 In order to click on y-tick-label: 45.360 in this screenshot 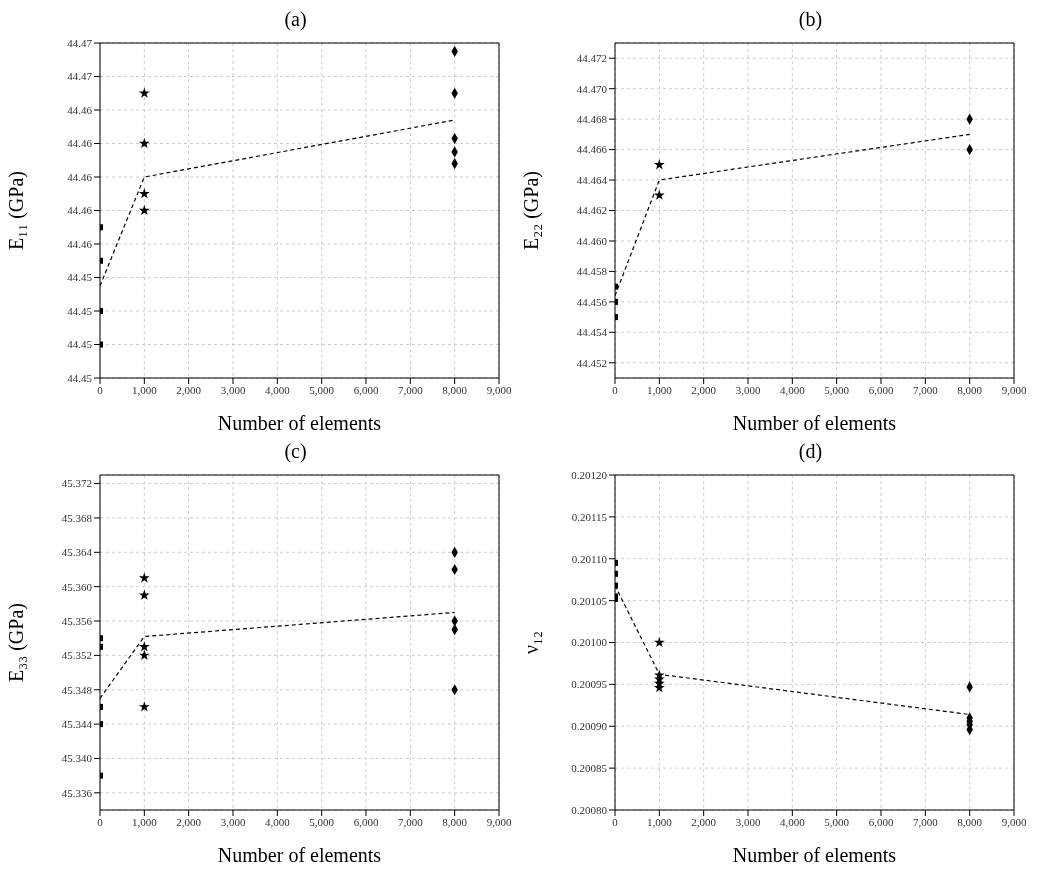, I will do `click(77, 586)`.